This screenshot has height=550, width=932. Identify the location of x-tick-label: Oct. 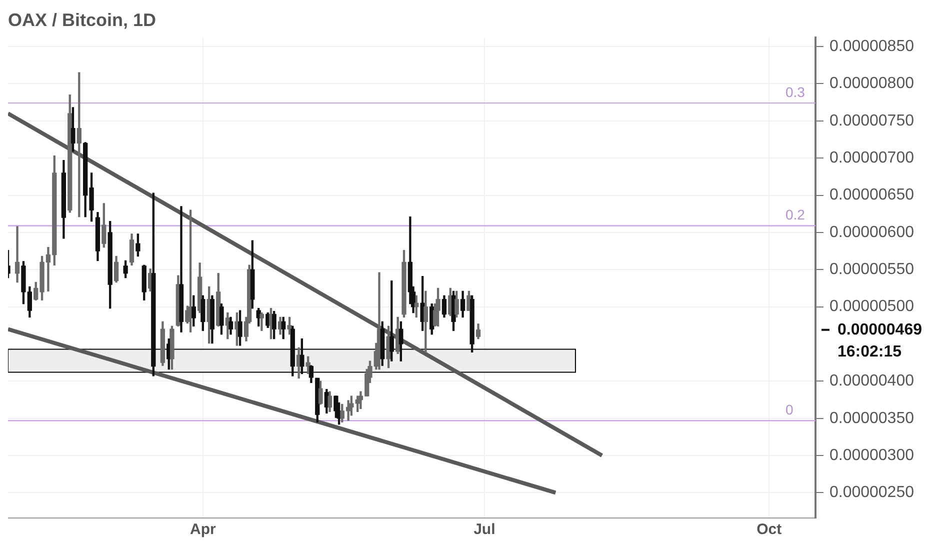
(769, 529).